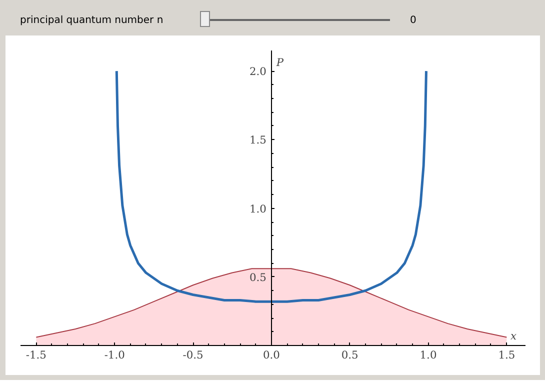  Describe the element at coordinates (193, 355) in the screenshot. I see `x-tick-label: -0.5` at that location.